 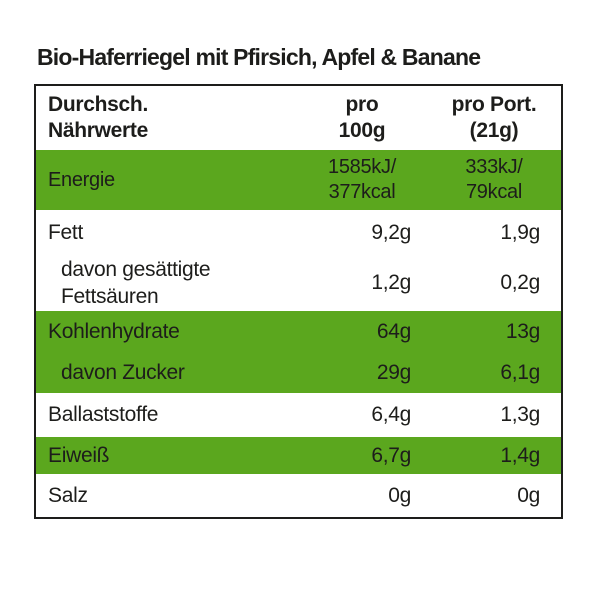 What do you see at coordinates (520, 455) in the screenshot?
I see `value-per-portion: 1,4g` at bounding box center [520, 455].